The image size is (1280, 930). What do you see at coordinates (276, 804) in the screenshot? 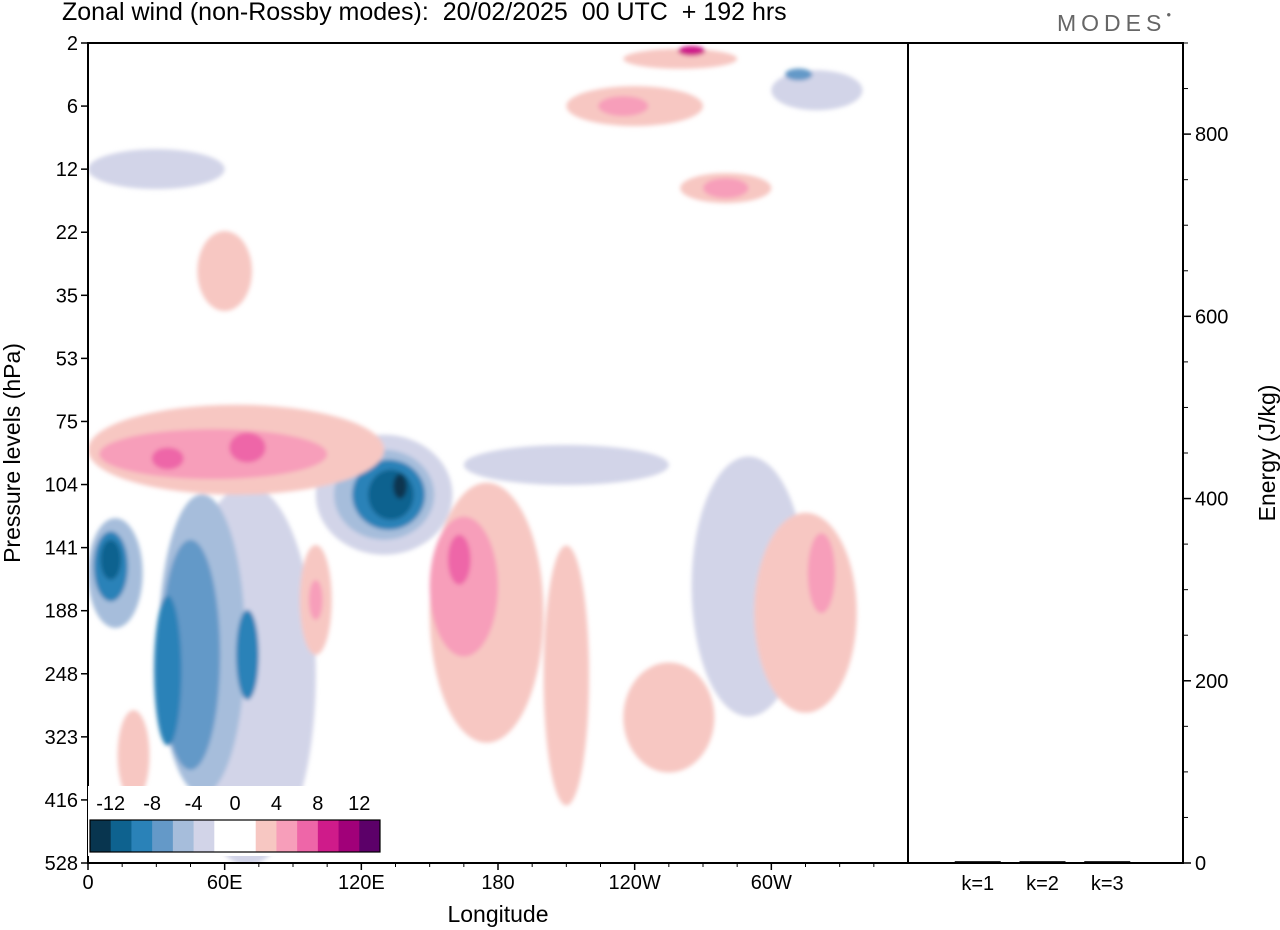
I see `colorbar-label: 4` at bounding box center [276, 804].